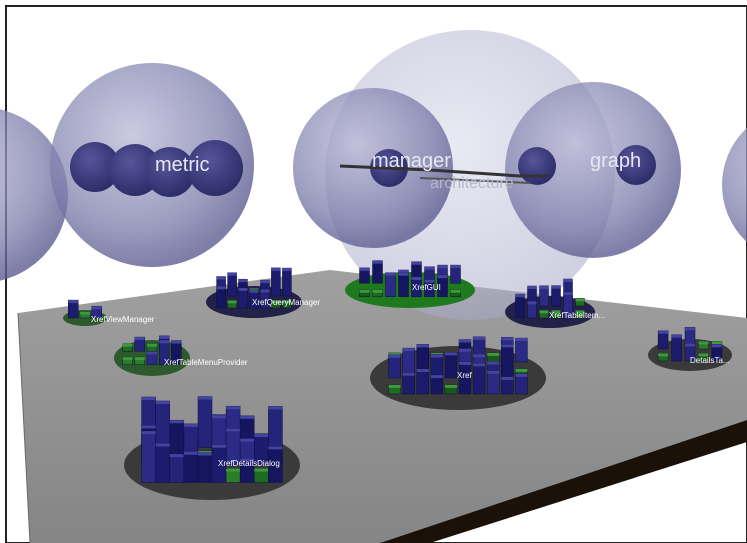 This screenshot has width=747, height=543. I want to click on sphere-label-architecture: architecture, so click(472, 183).